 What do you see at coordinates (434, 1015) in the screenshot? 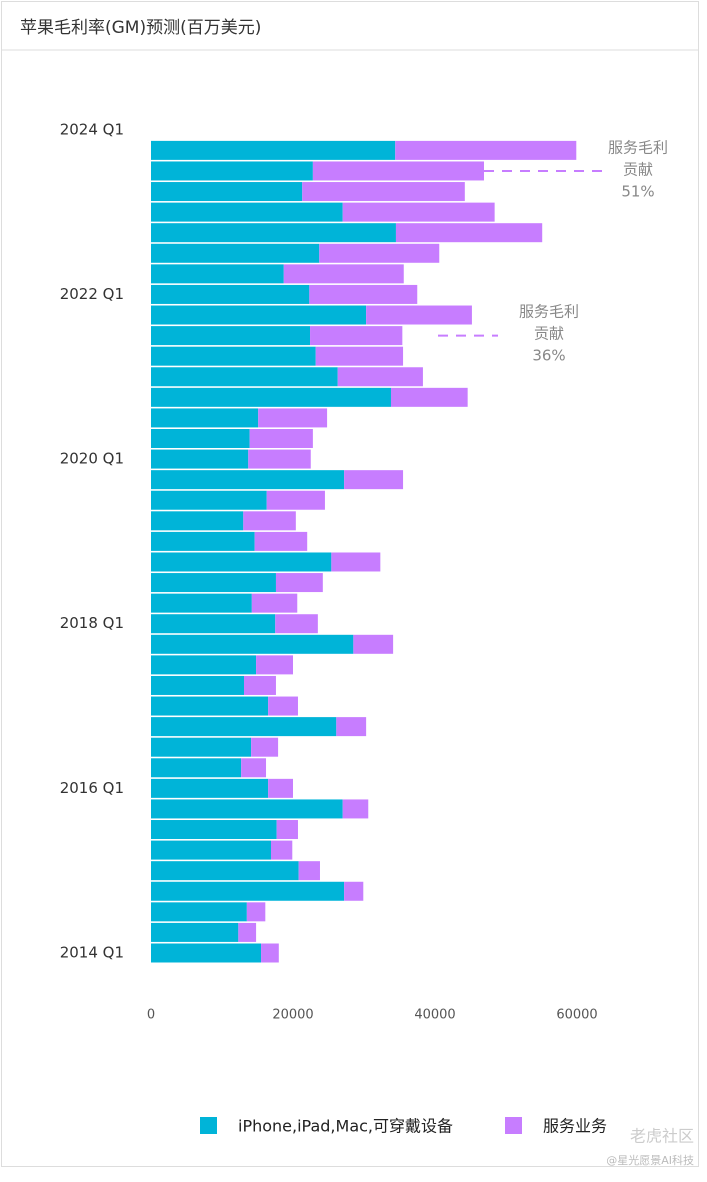
I see `x-tick-label: 40000` at bounding box center [434, 1015].